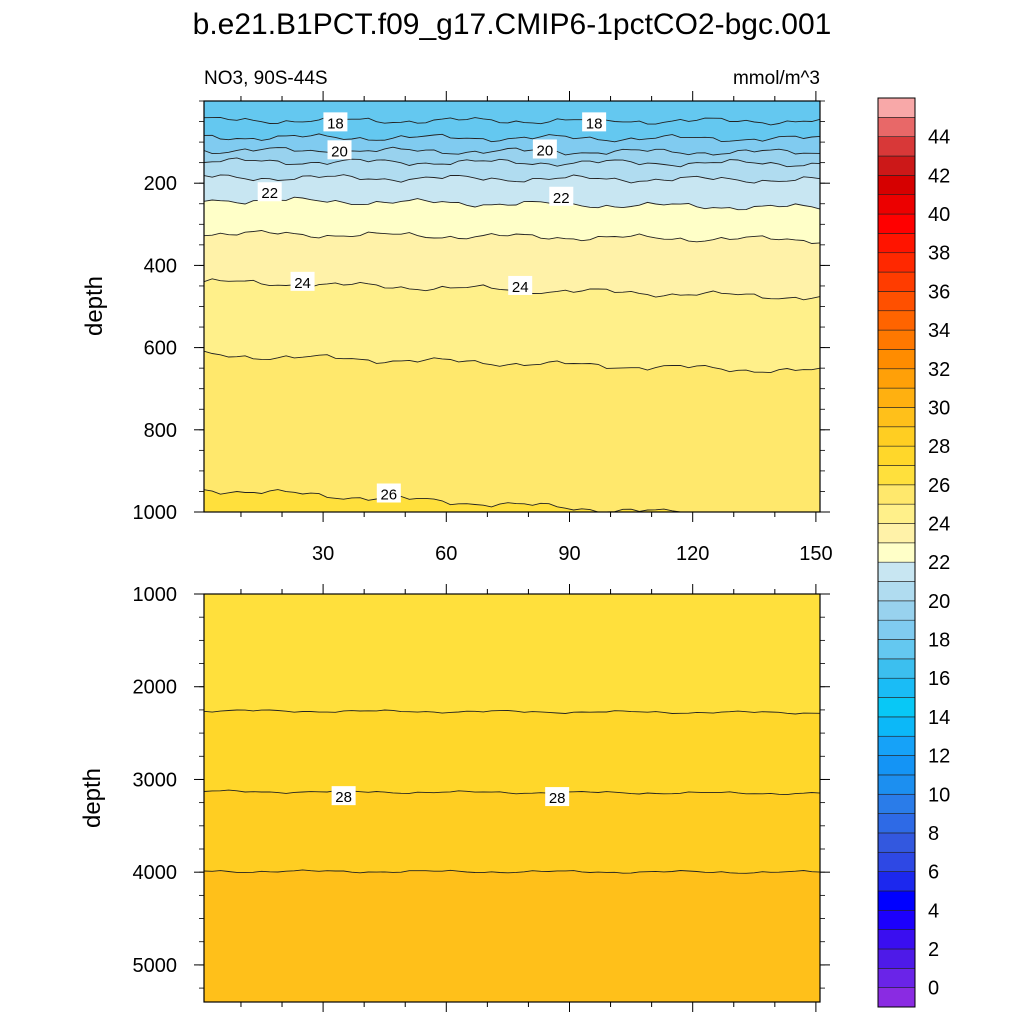 Image resolution: width=1024 pixels, height=1029 pixels. What do you see at coordinates (939, 138) in the screenshot?
I see `colorbar-tick-label: 44` at bounding box center [939, 138].